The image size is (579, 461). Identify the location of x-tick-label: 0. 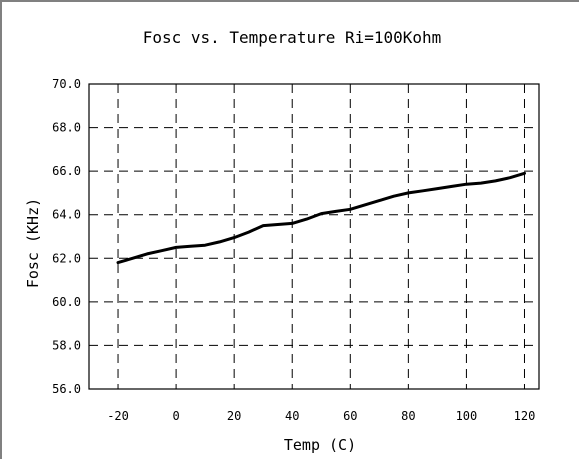
(175, 416).